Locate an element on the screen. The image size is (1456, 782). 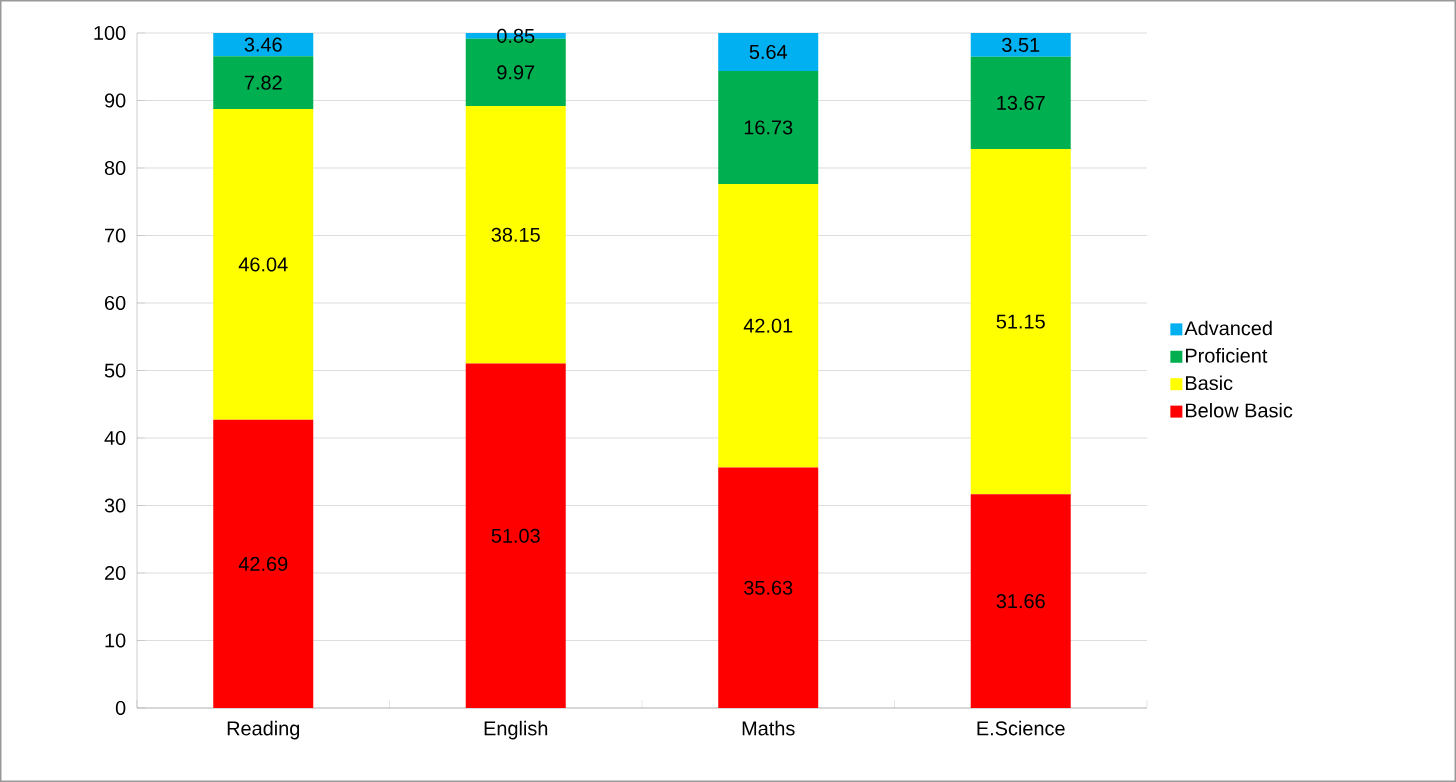
data-label: 42.69 is located at coordinates (263, 563).